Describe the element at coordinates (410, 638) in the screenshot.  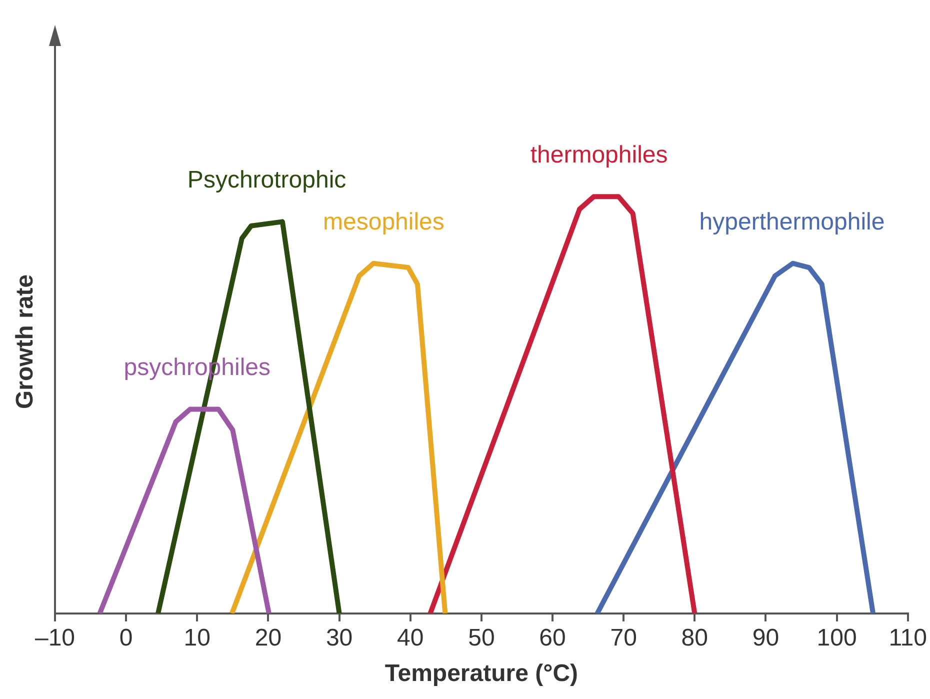
I see `x-tick-label: 40` at that location.